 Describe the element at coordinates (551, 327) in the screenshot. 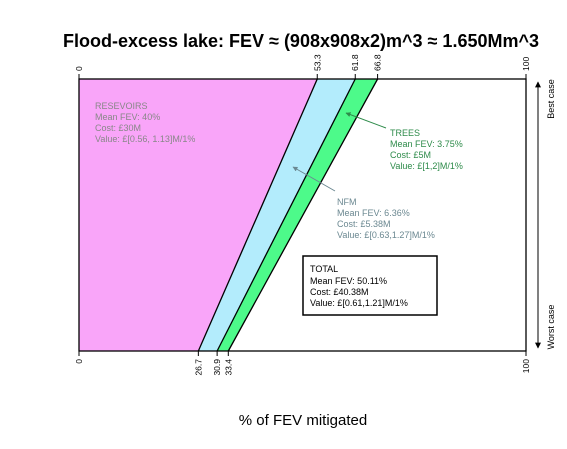

I see `worst-case-label: Worst case` at that location.